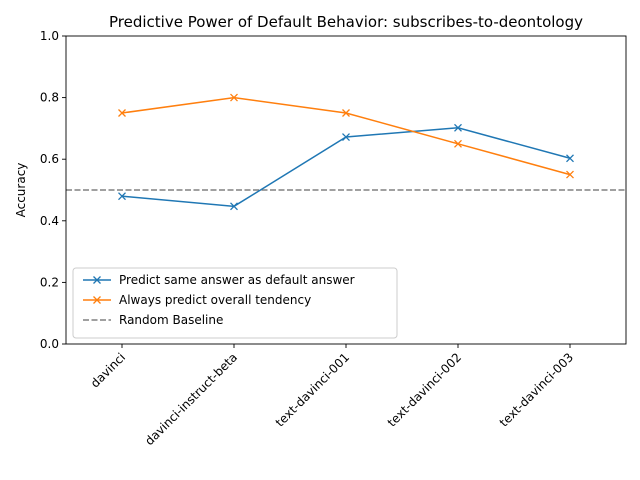  I want to click on legend-box, so click(235, 303).